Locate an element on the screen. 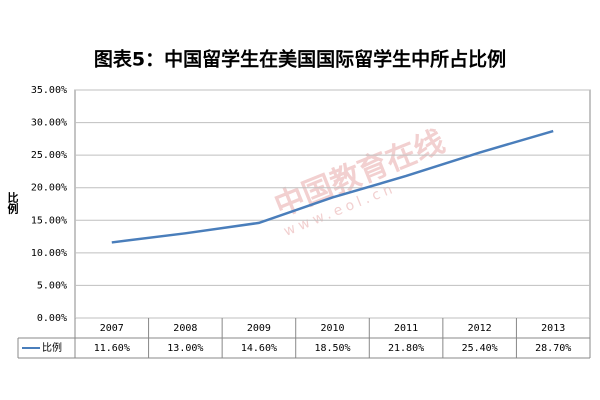 This screenshot has height=400, width=600. y-tick-label: 35.00% is located at coordinates (49, 90).